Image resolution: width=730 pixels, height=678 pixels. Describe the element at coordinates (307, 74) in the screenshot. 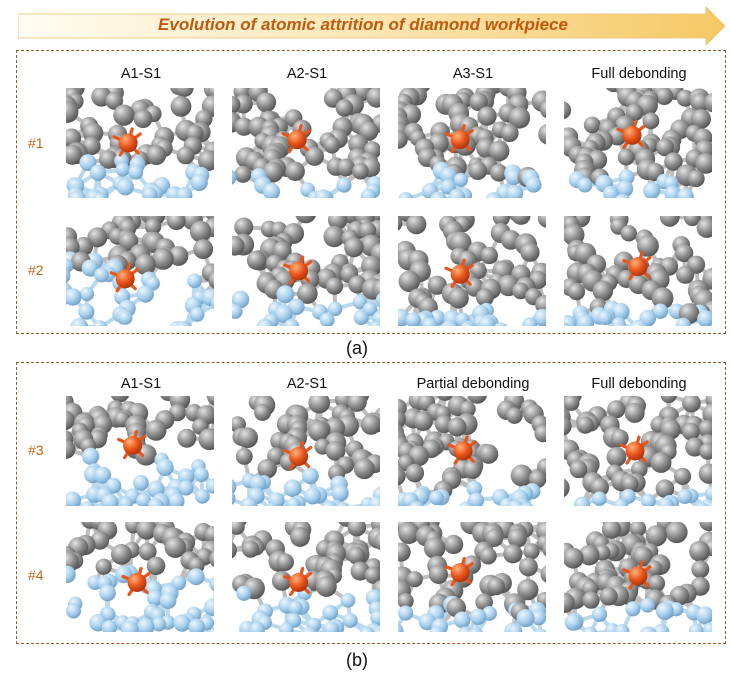

I see `panel-a-col-2: A2-S1` at that location.